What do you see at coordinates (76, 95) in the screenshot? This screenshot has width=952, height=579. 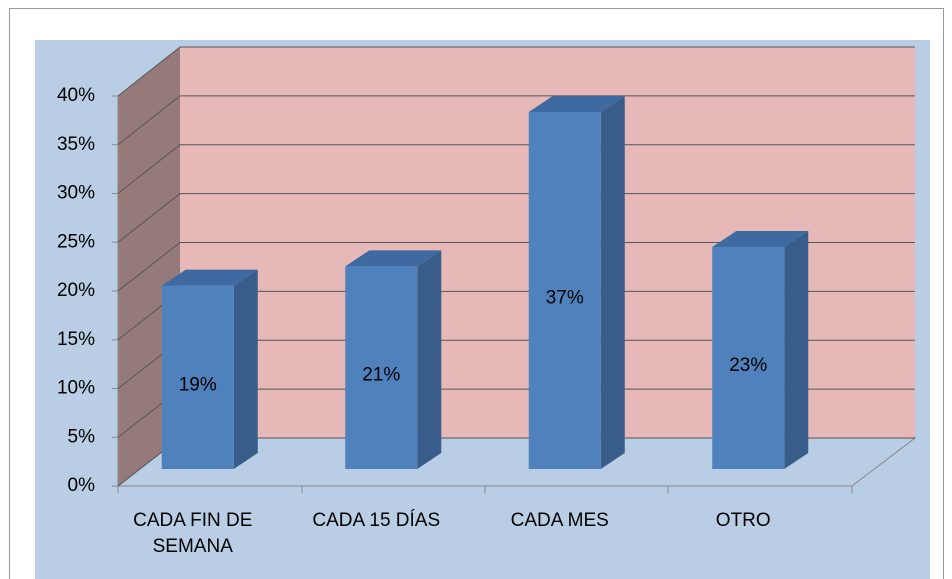 I see `y-tick-label: 40%` at bounding box center [76, 95].